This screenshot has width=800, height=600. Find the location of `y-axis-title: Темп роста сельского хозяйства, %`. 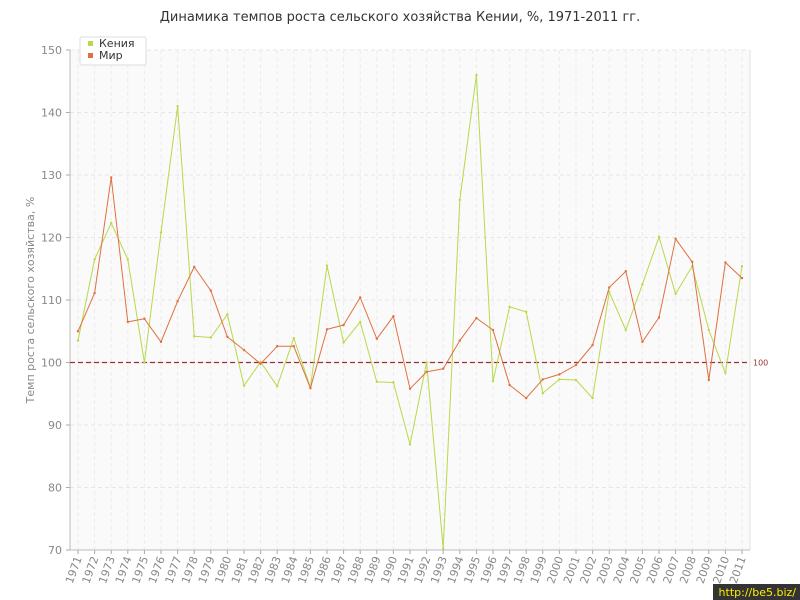

y-axis-title: Темп роста сельского хозяйства, % is located at coordinates (30, 301).